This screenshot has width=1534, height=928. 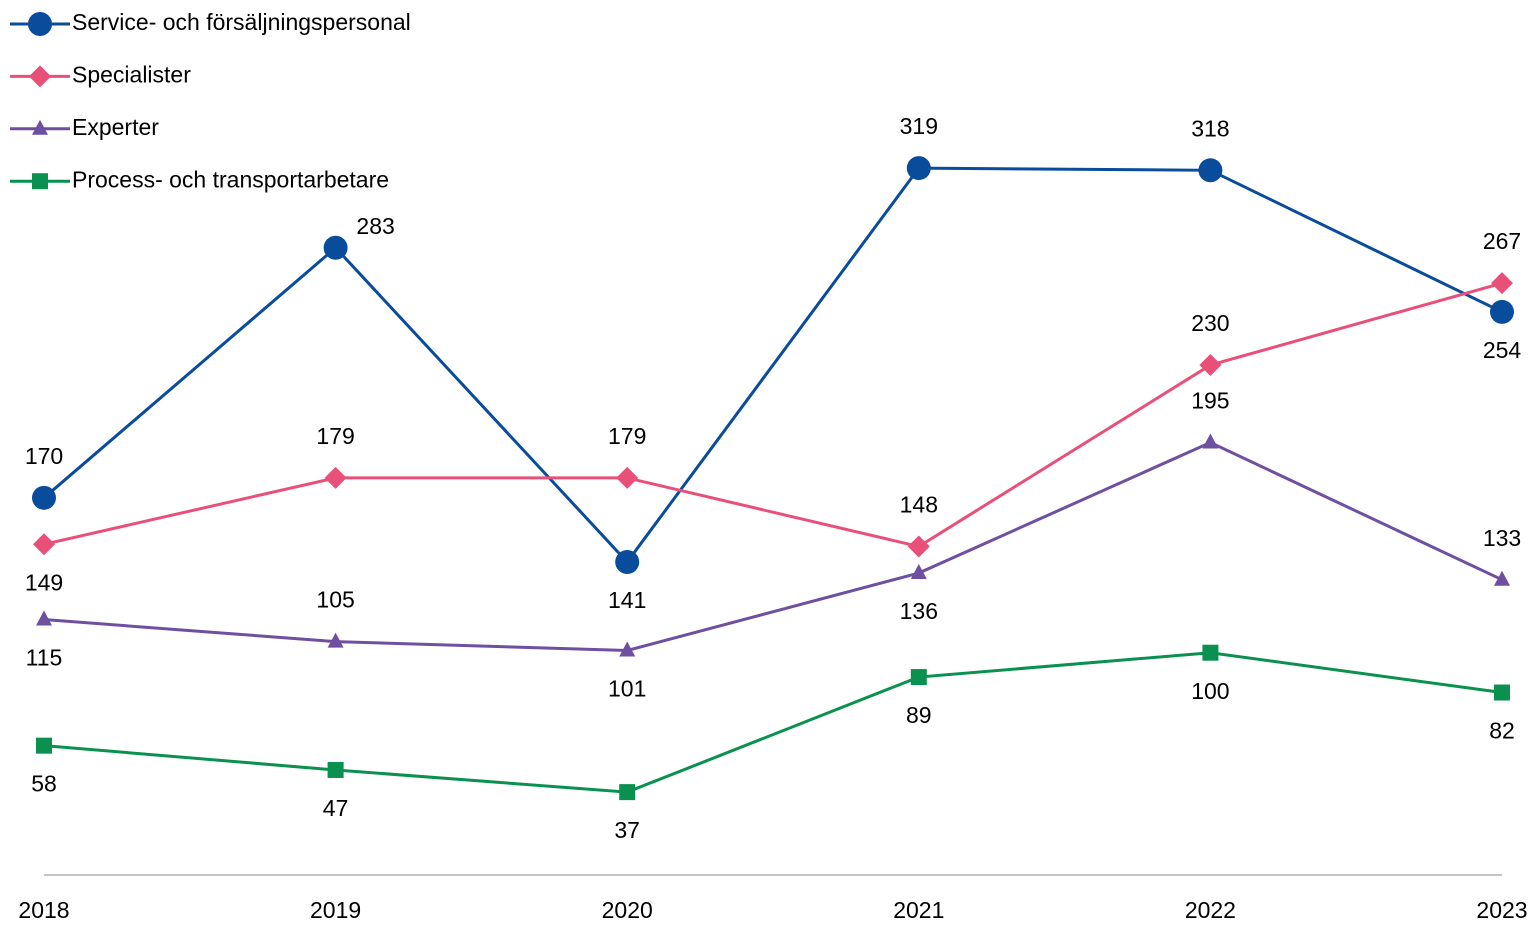 What do you see at coordinates (1502, 731) in the screenshot?
I see `data-label: 82` at bounding box center [1502, 731].